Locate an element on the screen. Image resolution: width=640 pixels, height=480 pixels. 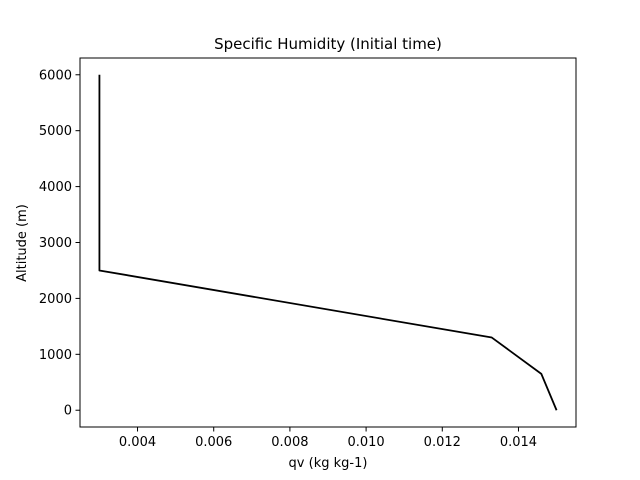
y-tick-label: 6000 is located at coordinates (55, 75).